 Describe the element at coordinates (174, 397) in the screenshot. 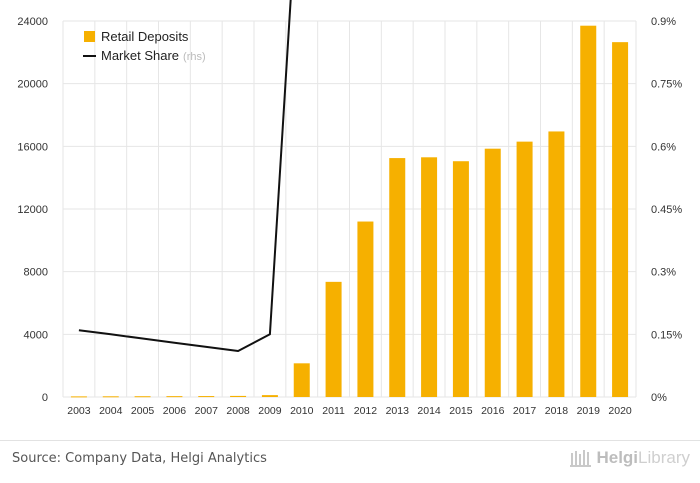

I see `bar-2006` at that location.